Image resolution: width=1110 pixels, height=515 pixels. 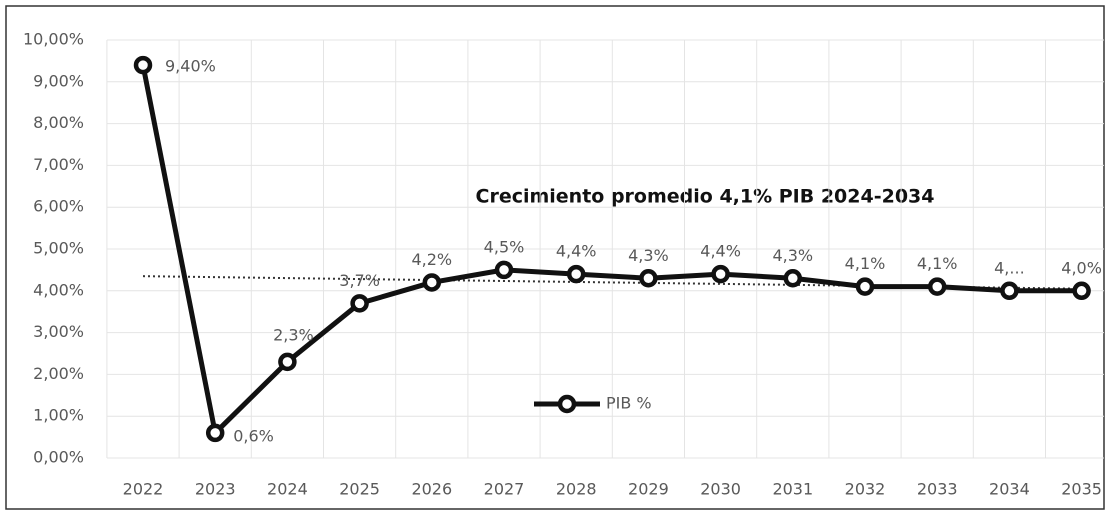 What do you see at coordinates (359, 280) in the screenshot?
I see `data-label: 3,7%` at bounding box center [359, 280].